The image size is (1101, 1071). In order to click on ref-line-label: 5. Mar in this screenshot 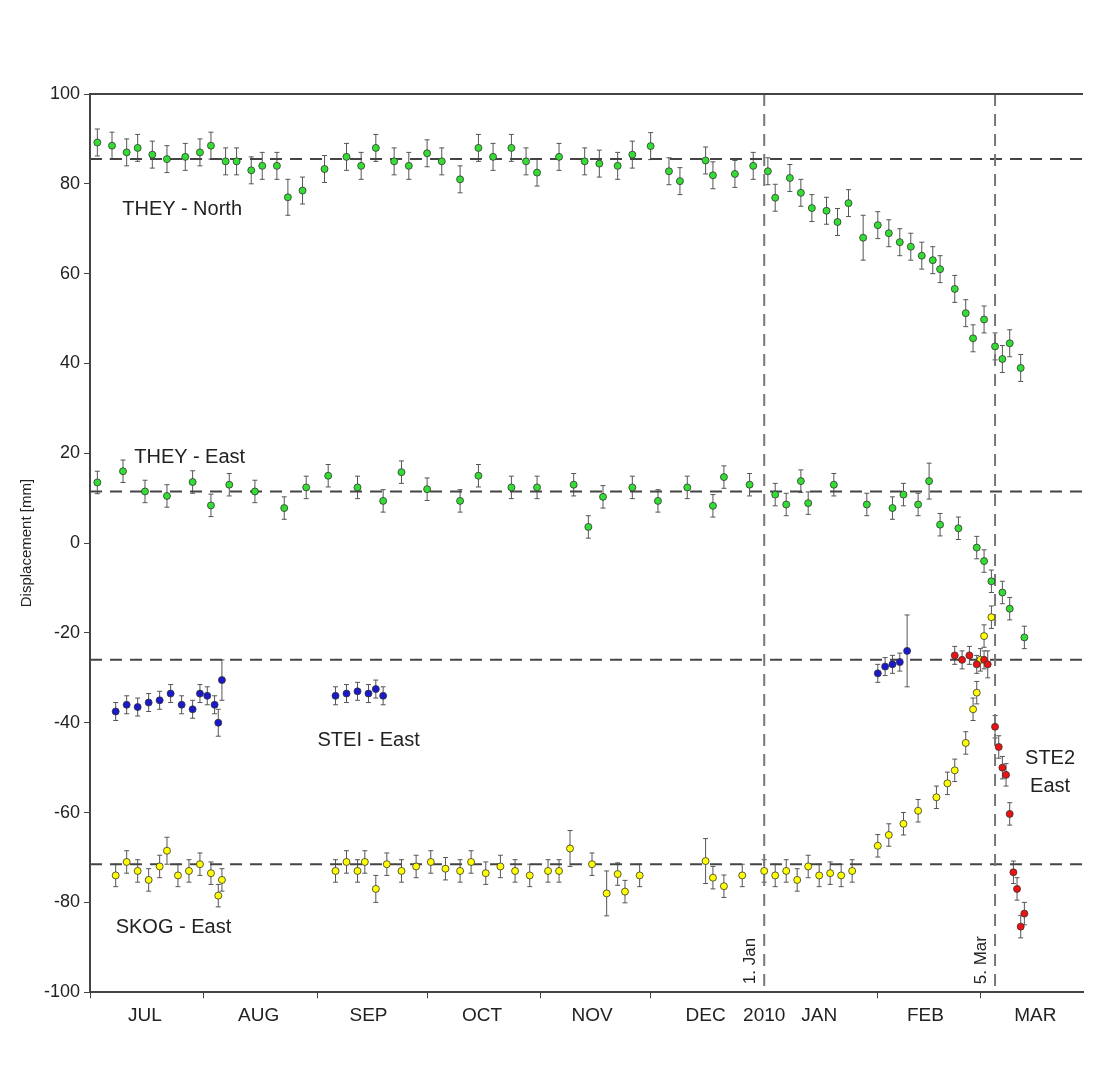, I will do `click(981, 960)`.